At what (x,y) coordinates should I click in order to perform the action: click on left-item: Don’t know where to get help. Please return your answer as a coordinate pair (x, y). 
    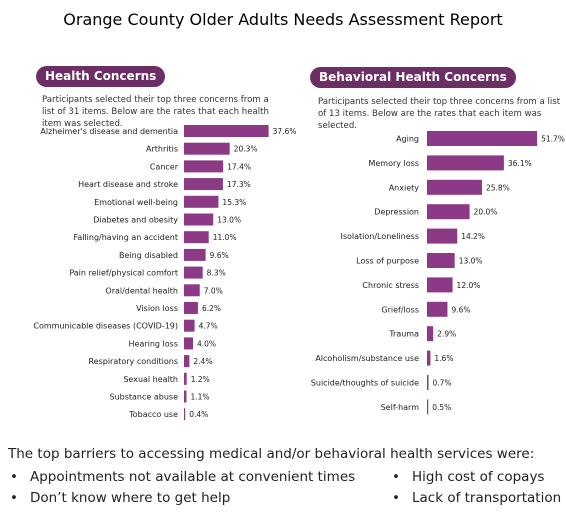
    Looking at the image, I should click on (181, 498).